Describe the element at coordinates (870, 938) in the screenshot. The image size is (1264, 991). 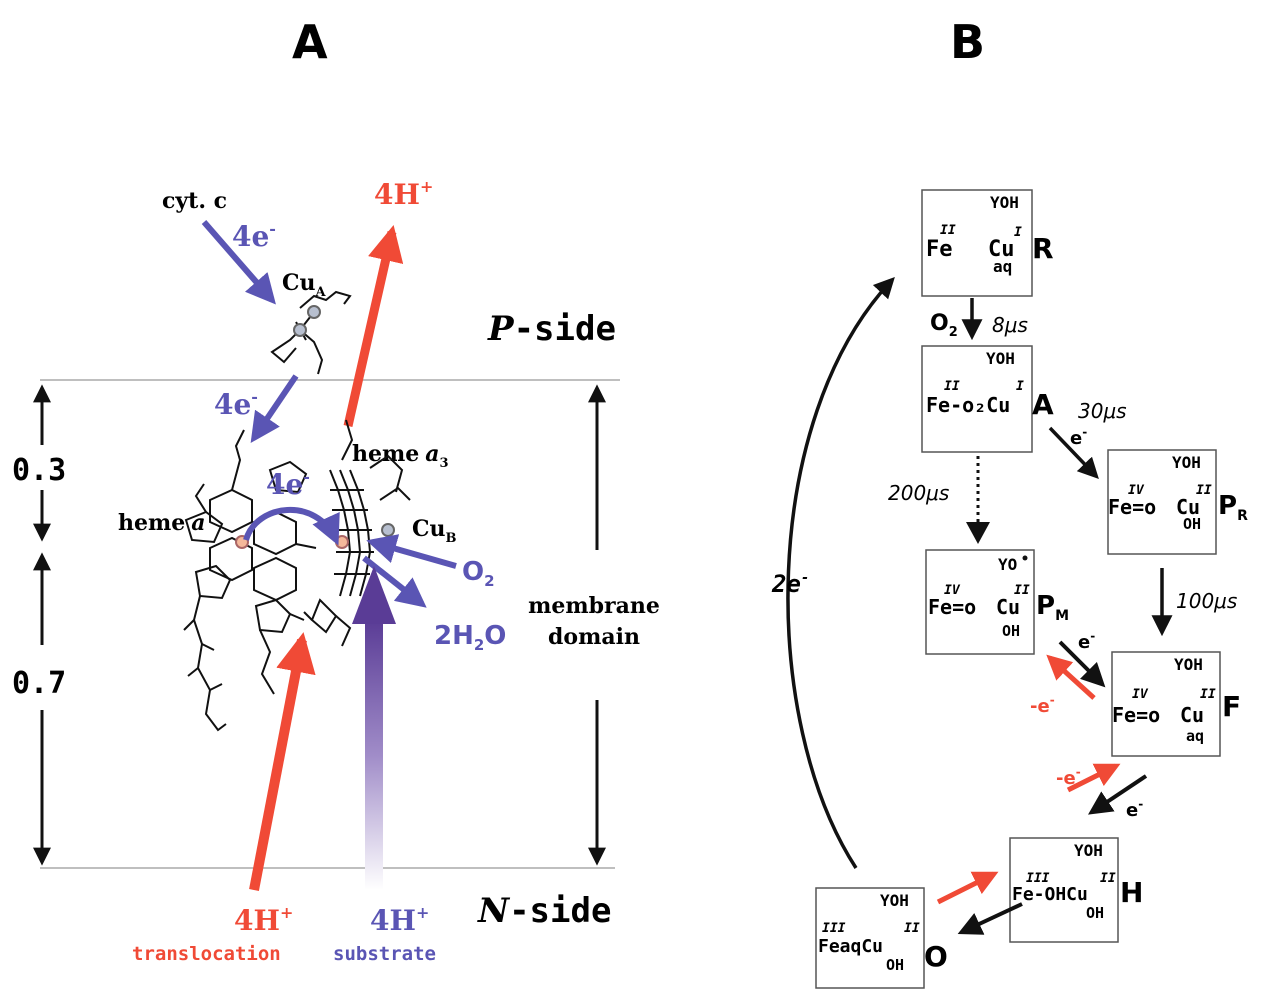
I see `state-o-box` at that location.